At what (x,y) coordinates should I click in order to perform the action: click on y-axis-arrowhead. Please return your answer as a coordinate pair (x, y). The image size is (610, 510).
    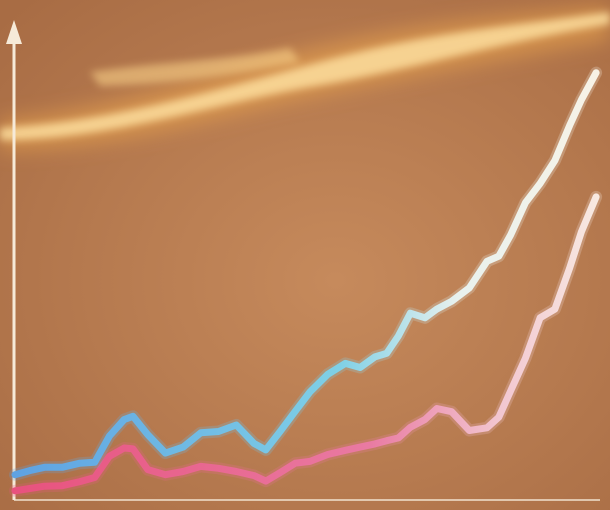
    Looking at the image, I should click on (14, 32).